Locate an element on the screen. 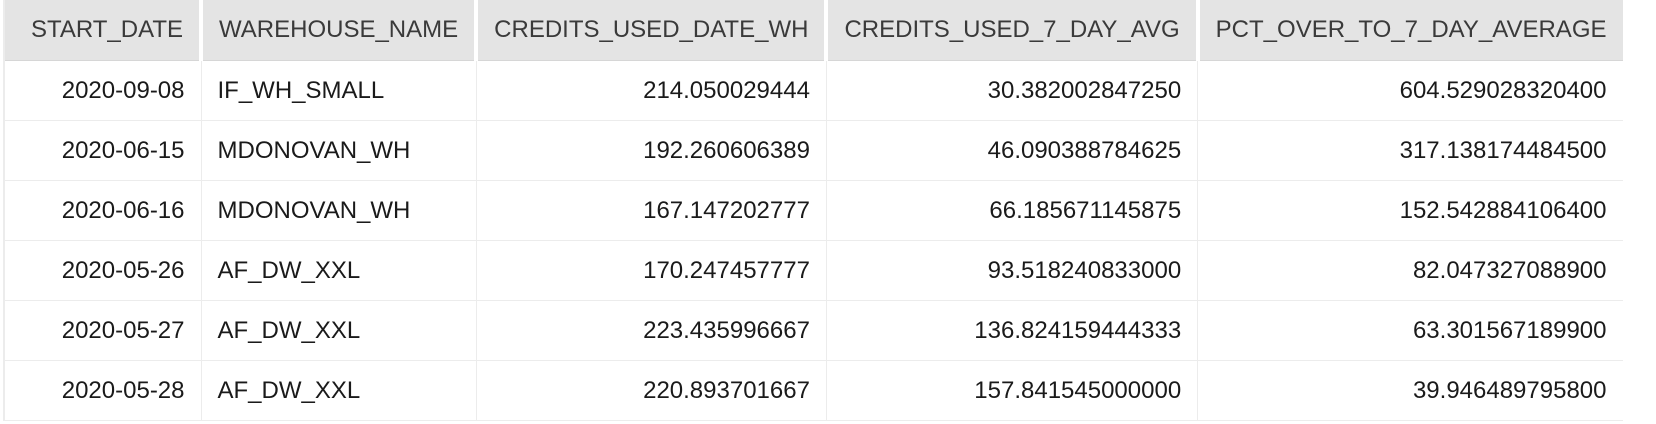  cell-credits-used-7-day-avg: 66.185671145875 is located at coordinates (1011, 210).